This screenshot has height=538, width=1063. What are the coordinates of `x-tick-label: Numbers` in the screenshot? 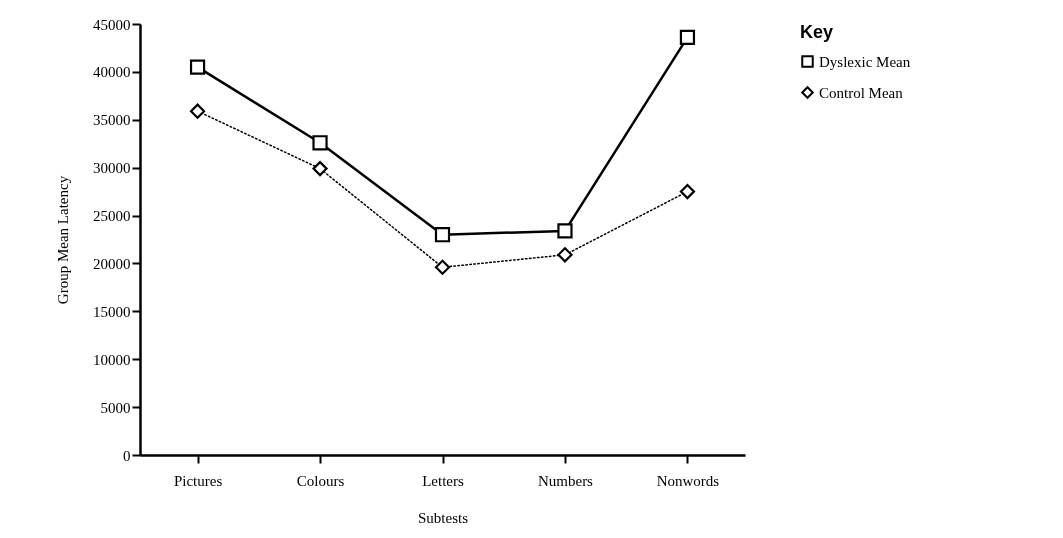 It's located at (565, 480).